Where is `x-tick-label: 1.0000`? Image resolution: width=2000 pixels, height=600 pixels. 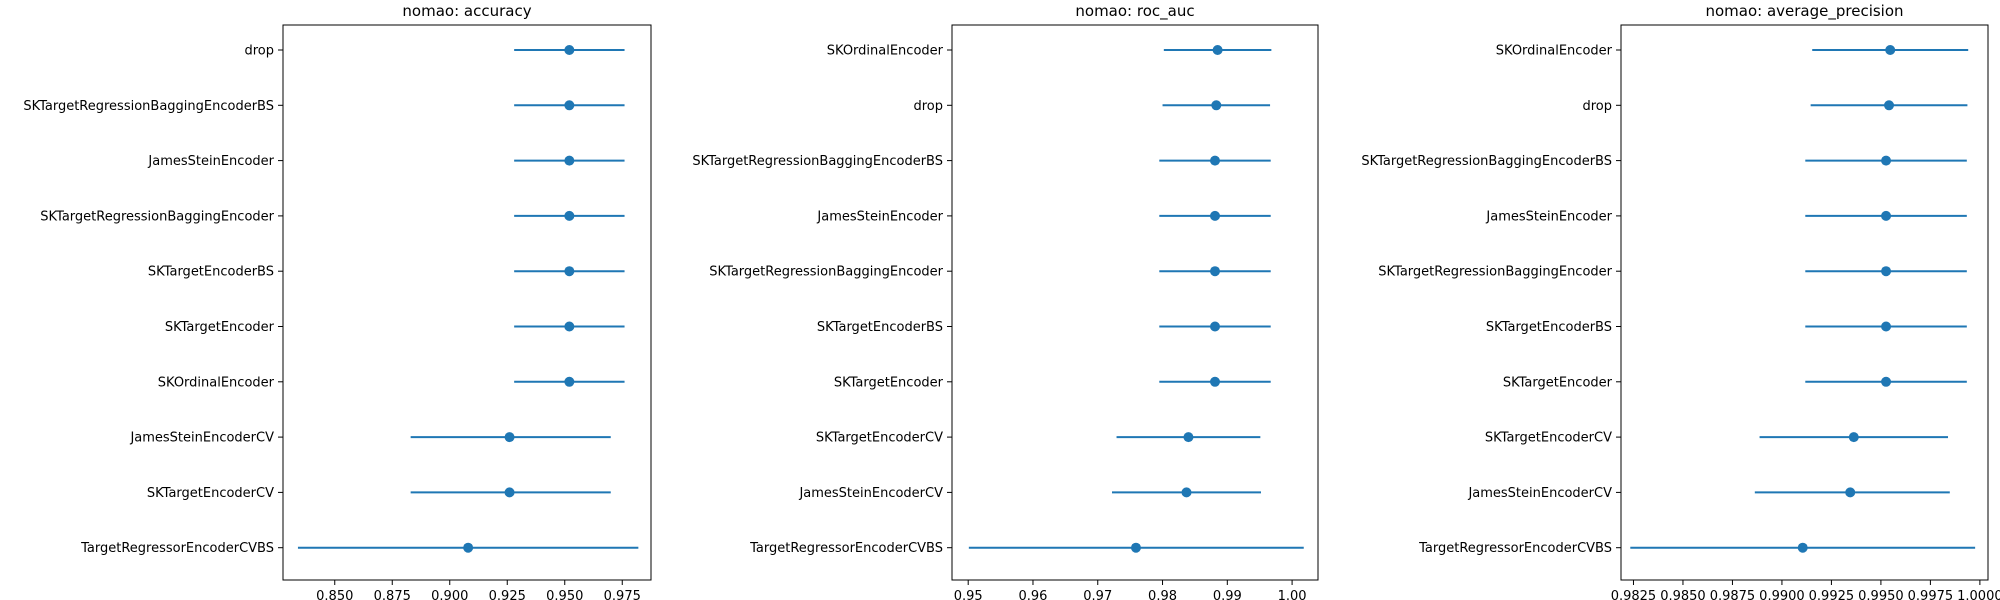
x-tick-label: 1.0000 is located at coordinates (1978, 594).